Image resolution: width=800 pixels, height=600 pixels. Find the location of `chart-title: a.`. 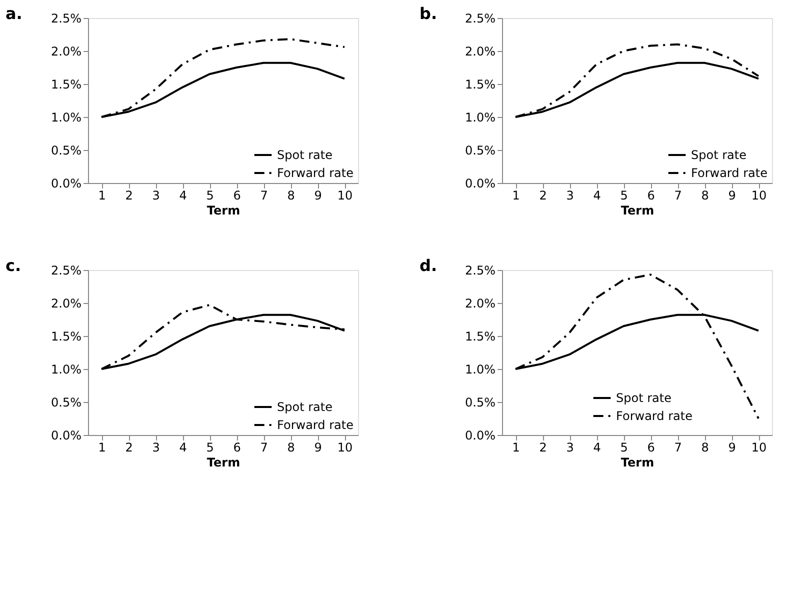

chart-title: a. is located at coordinates (14, 13).